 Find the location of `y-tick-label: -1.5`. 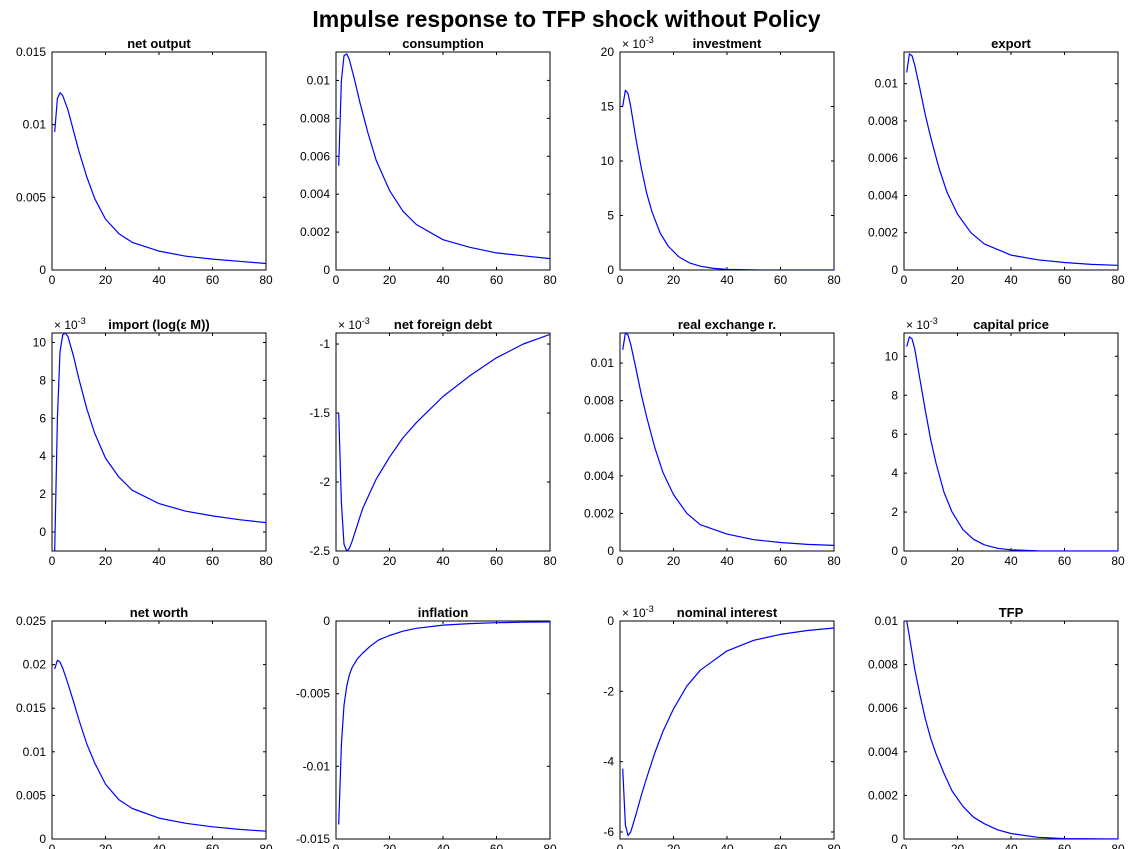

y-tick-label: -1.5 is located at coordinates (319, 413).